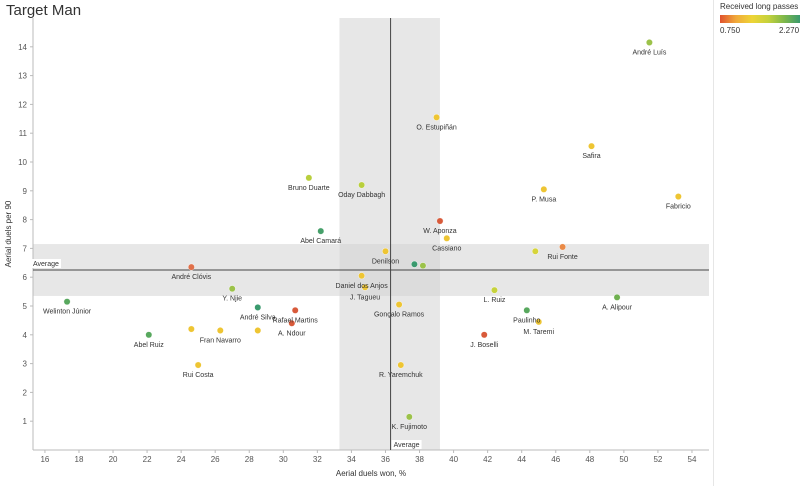 Image resolution: width=800 pixels, height=486 pixels. Describe the element at coordinates (562, 257) in the screenshot. I see `point-label: Rui Fonte` at that location.